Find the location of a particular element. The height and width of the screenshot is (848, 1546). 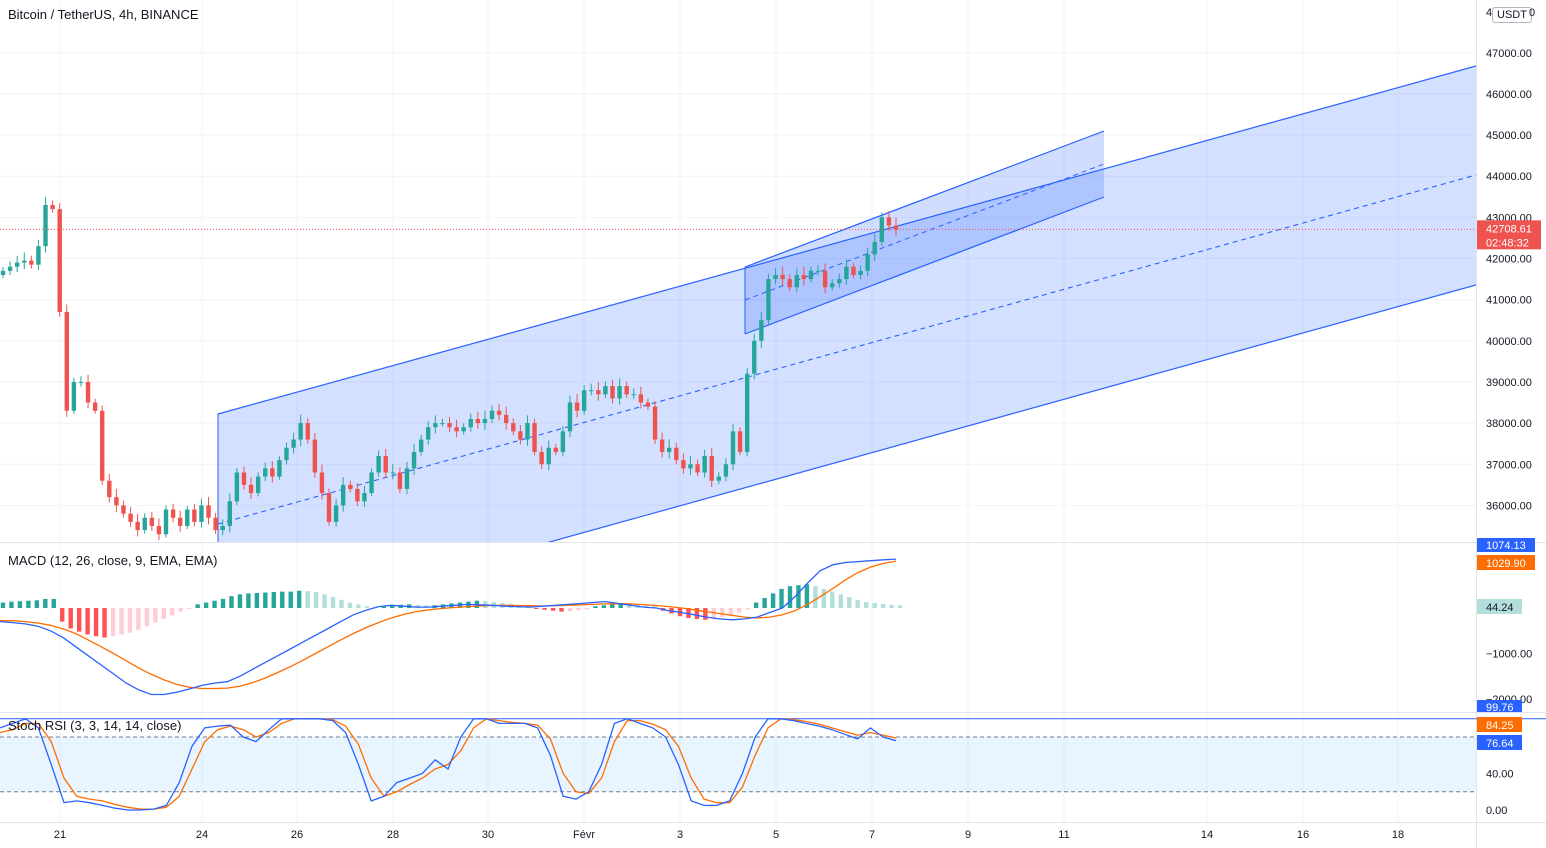

signal-value-label: 1029.90 is located at coordinates (1506, 564).